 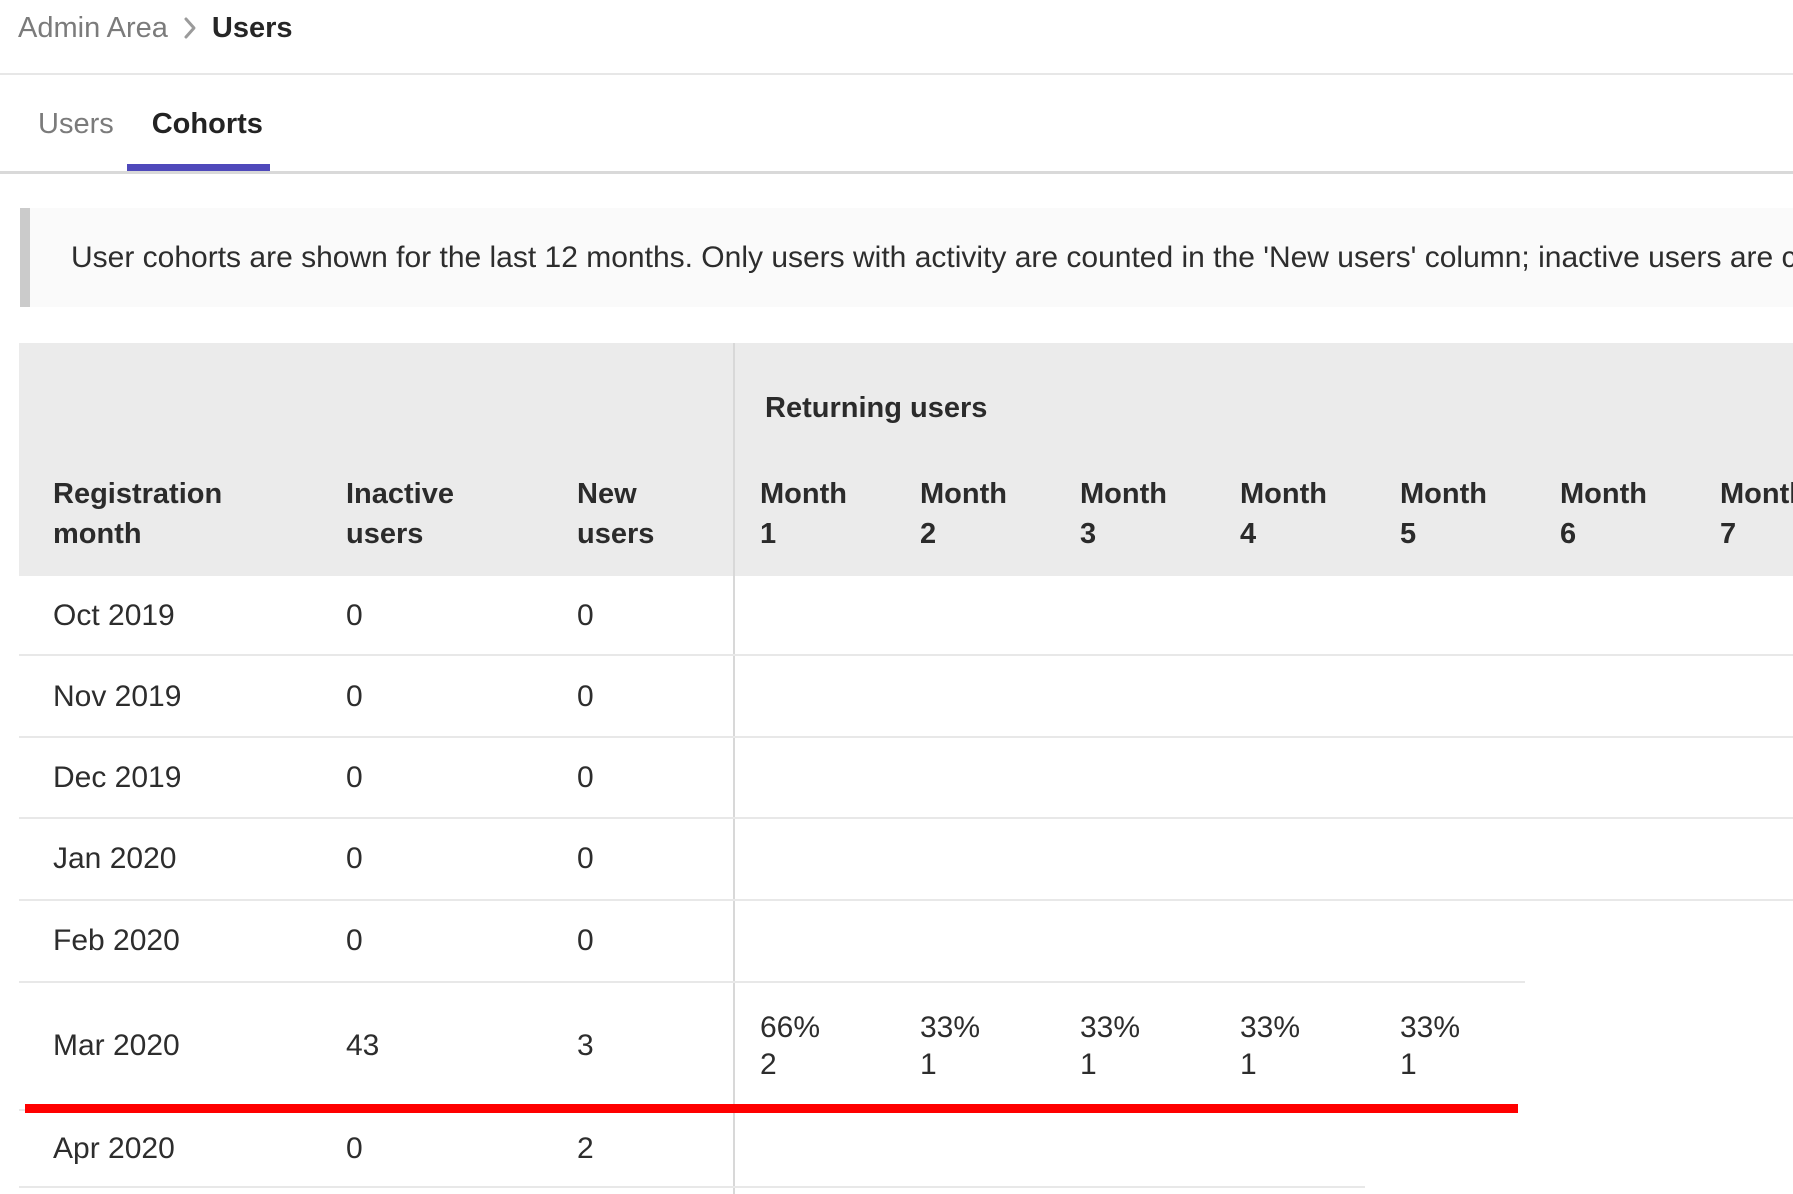 What do you see at coordinates (768, 1064) in the screenshot?
I see `returning-count: 2` at bounding box center [768, 1064].